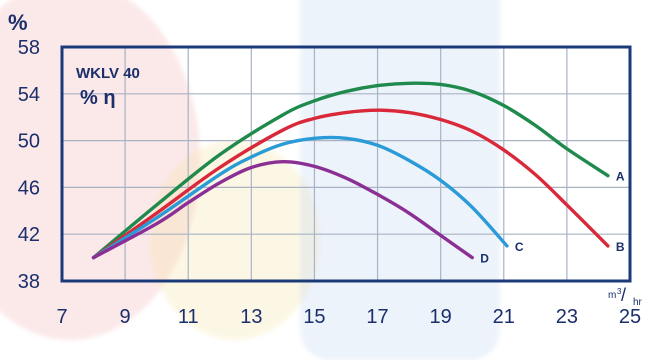 This screenshot has width=660, height=360. What do you see at coordinates (125, 316) in the screenshot?
I see `x-tick-label: 9` at bounding box center [125, 316].